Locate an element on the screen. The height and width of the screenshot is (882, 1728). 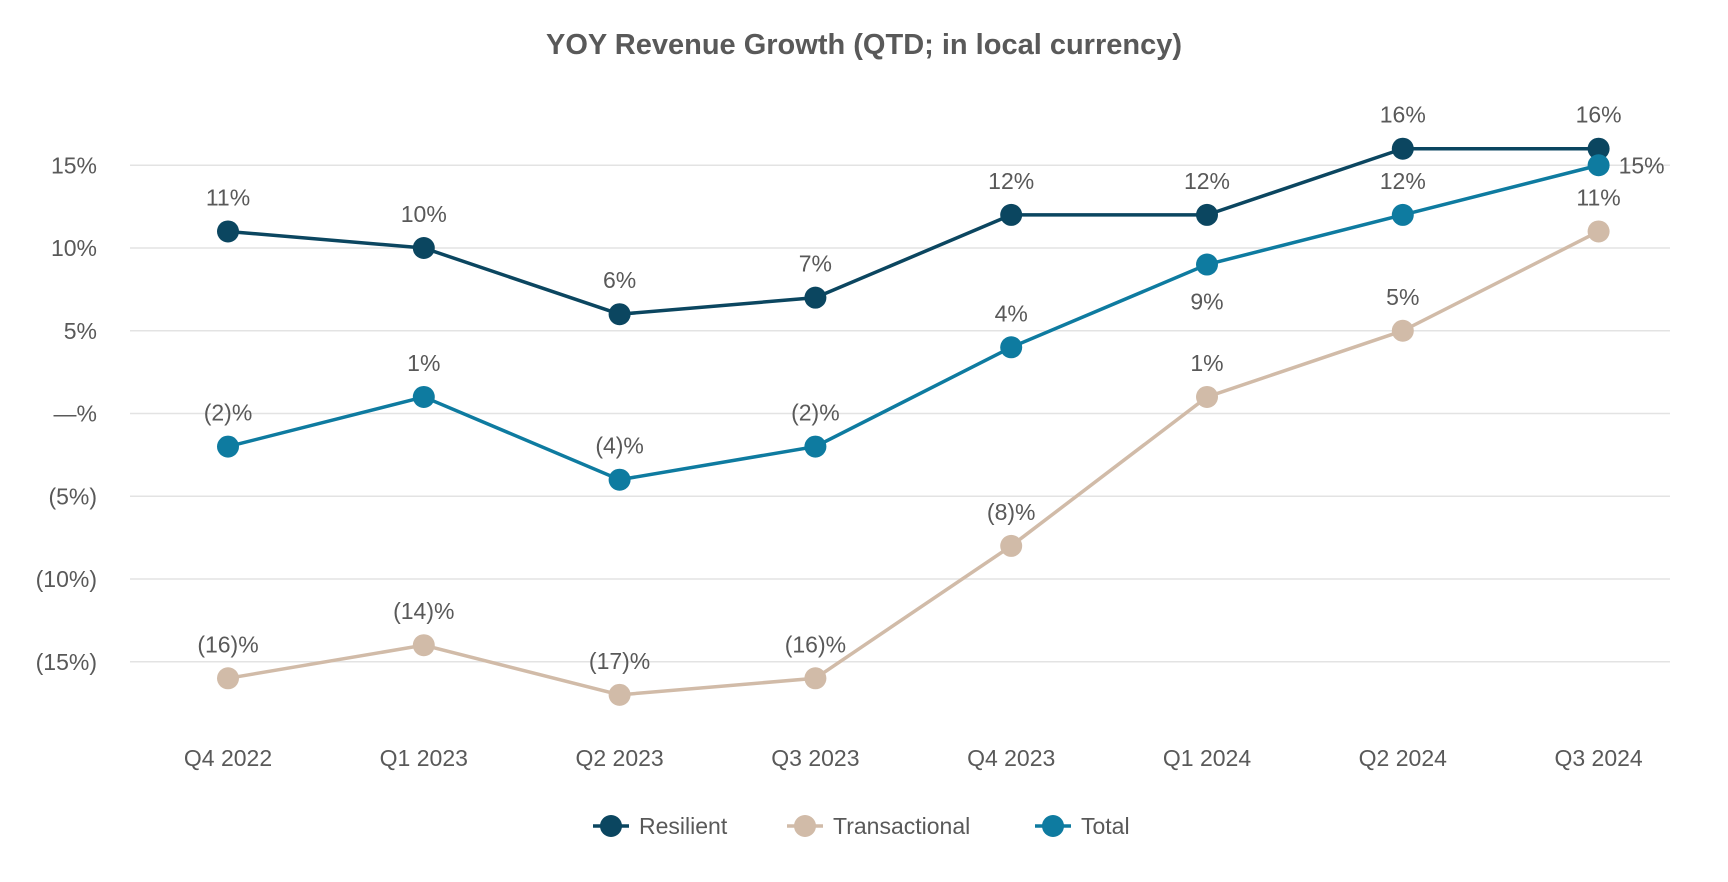
y-tick-label: 15% is located at coordinates (74, 165).